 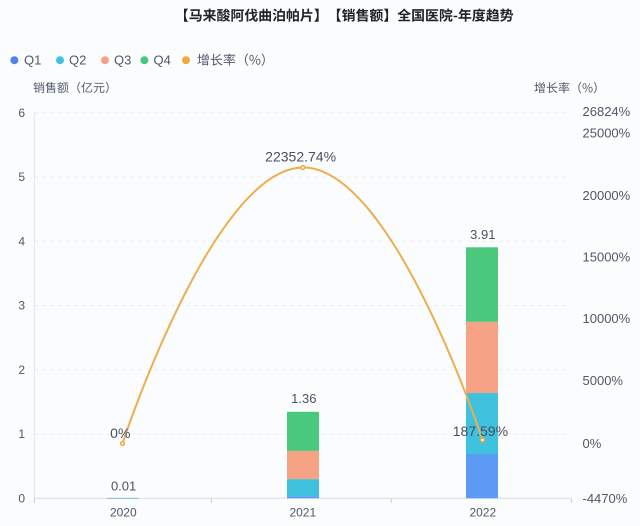 I want to click on svg-text: 187.59%, so click(x=480, y=431).